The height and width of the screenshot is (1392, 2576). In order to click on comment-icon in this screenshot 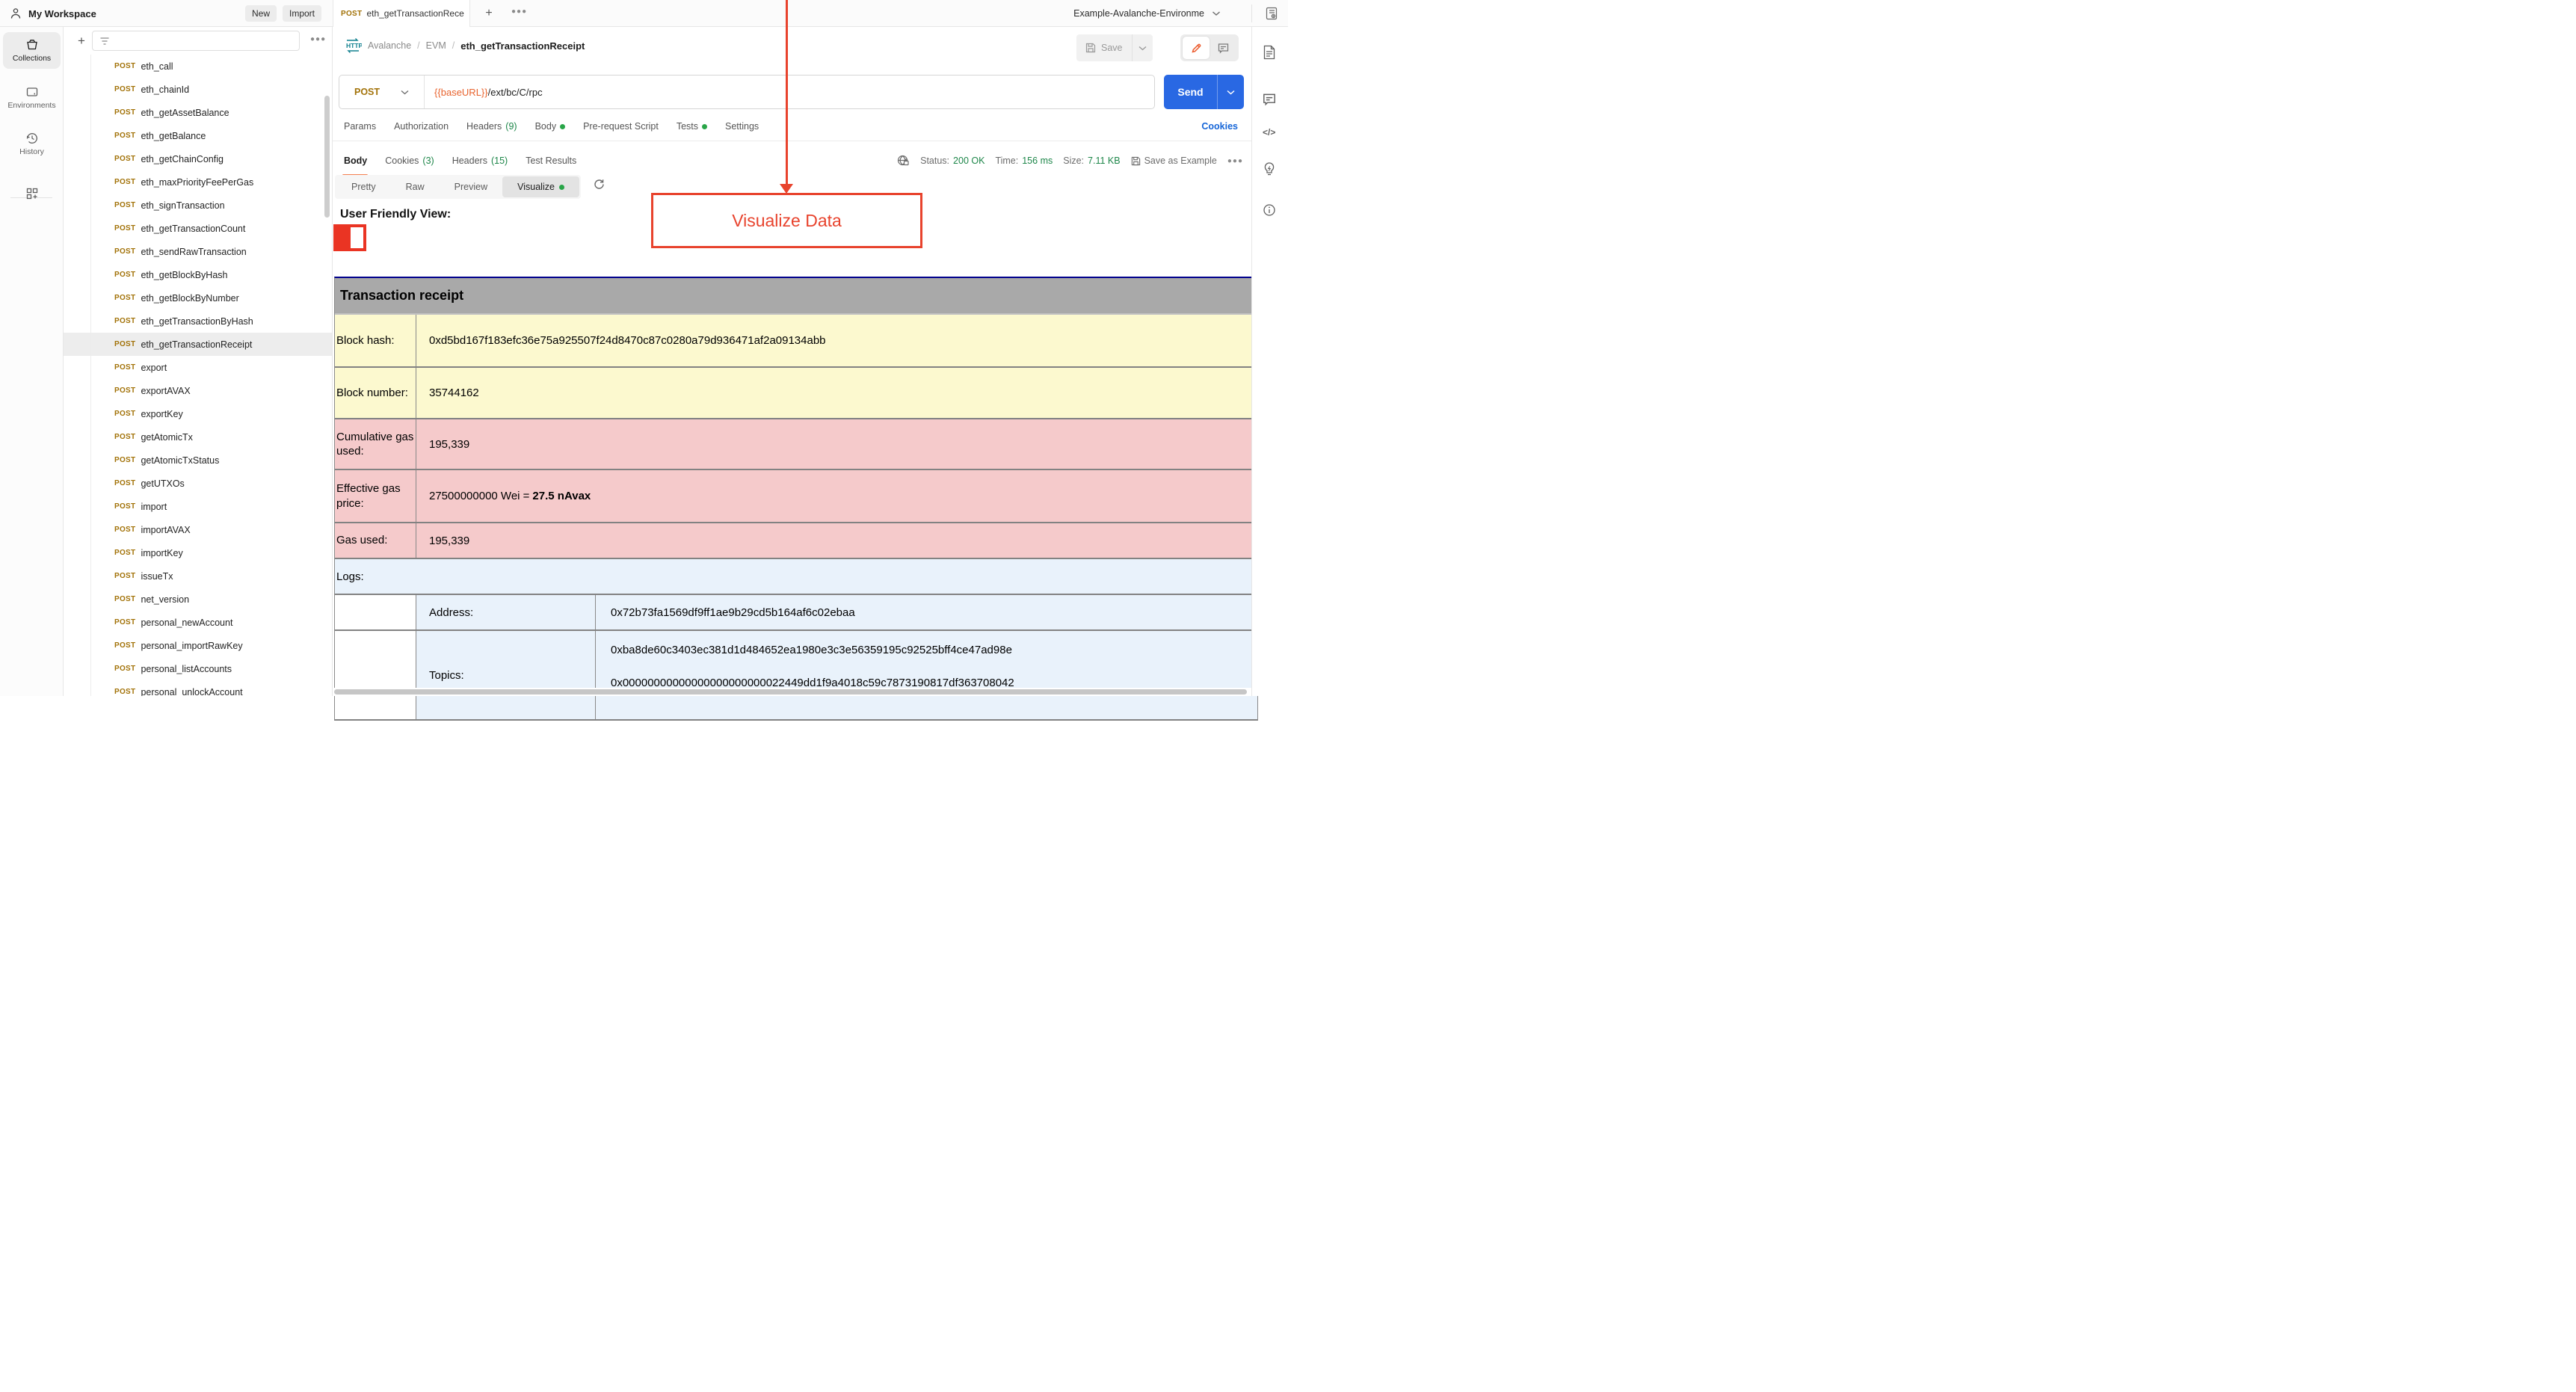, I will do `click(1223, 48)`.